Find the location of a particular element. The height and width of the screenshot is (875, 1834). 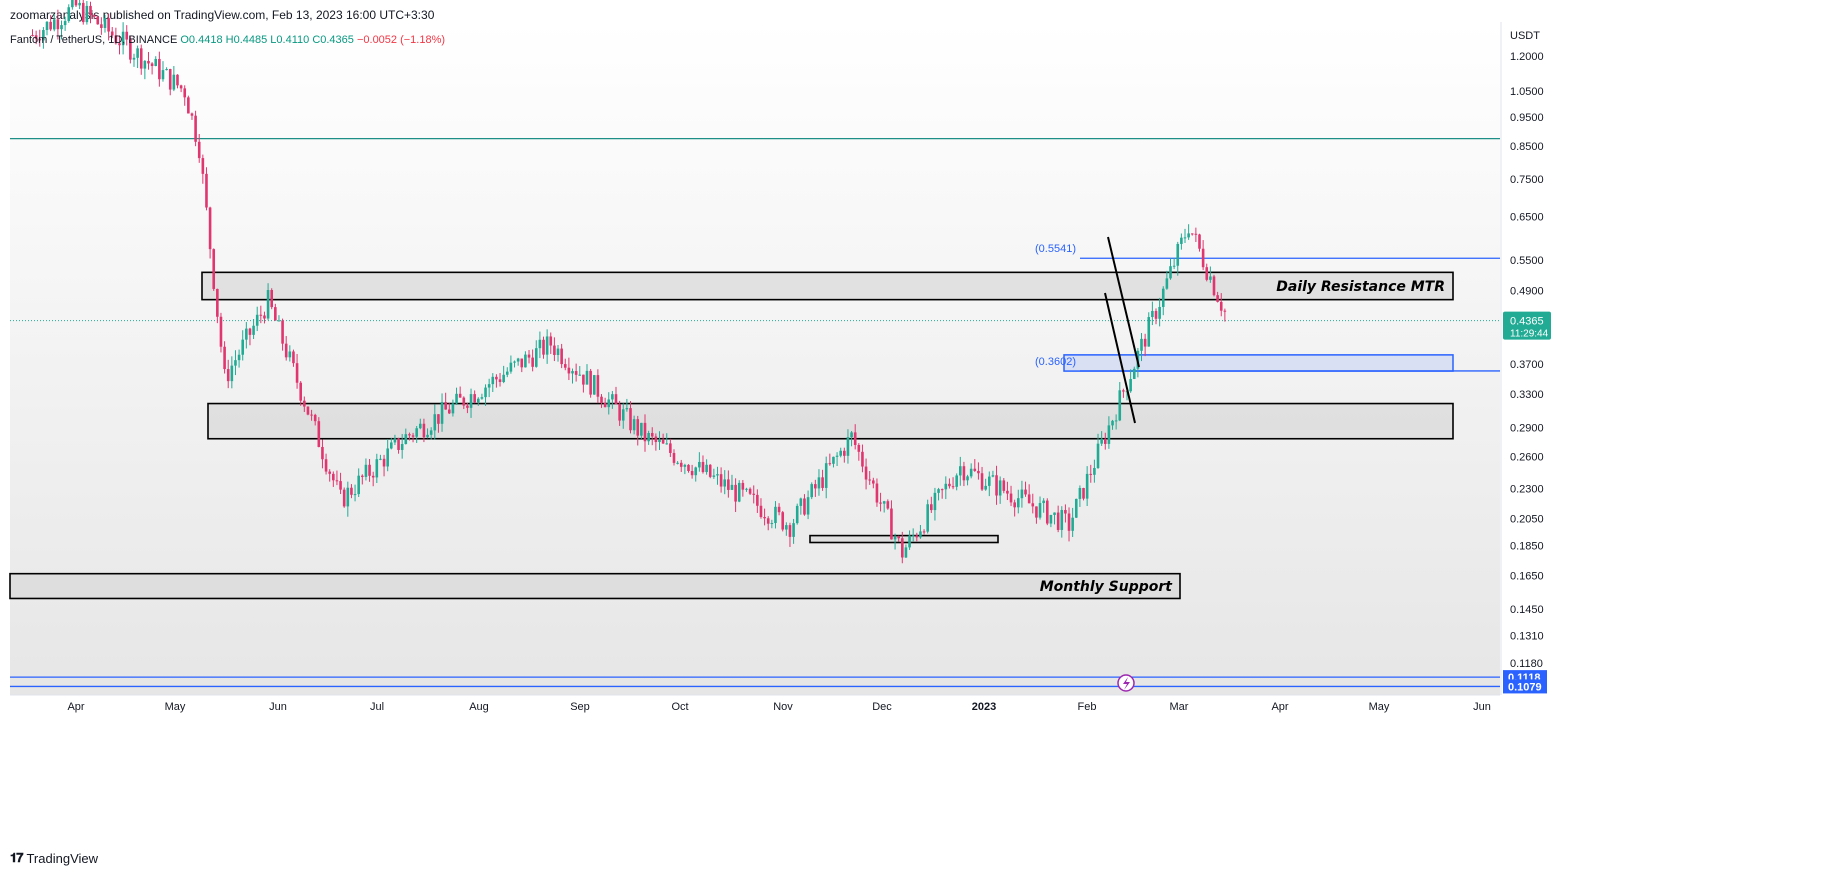

brand-label: TradingView is located at coordinates (62, 858).